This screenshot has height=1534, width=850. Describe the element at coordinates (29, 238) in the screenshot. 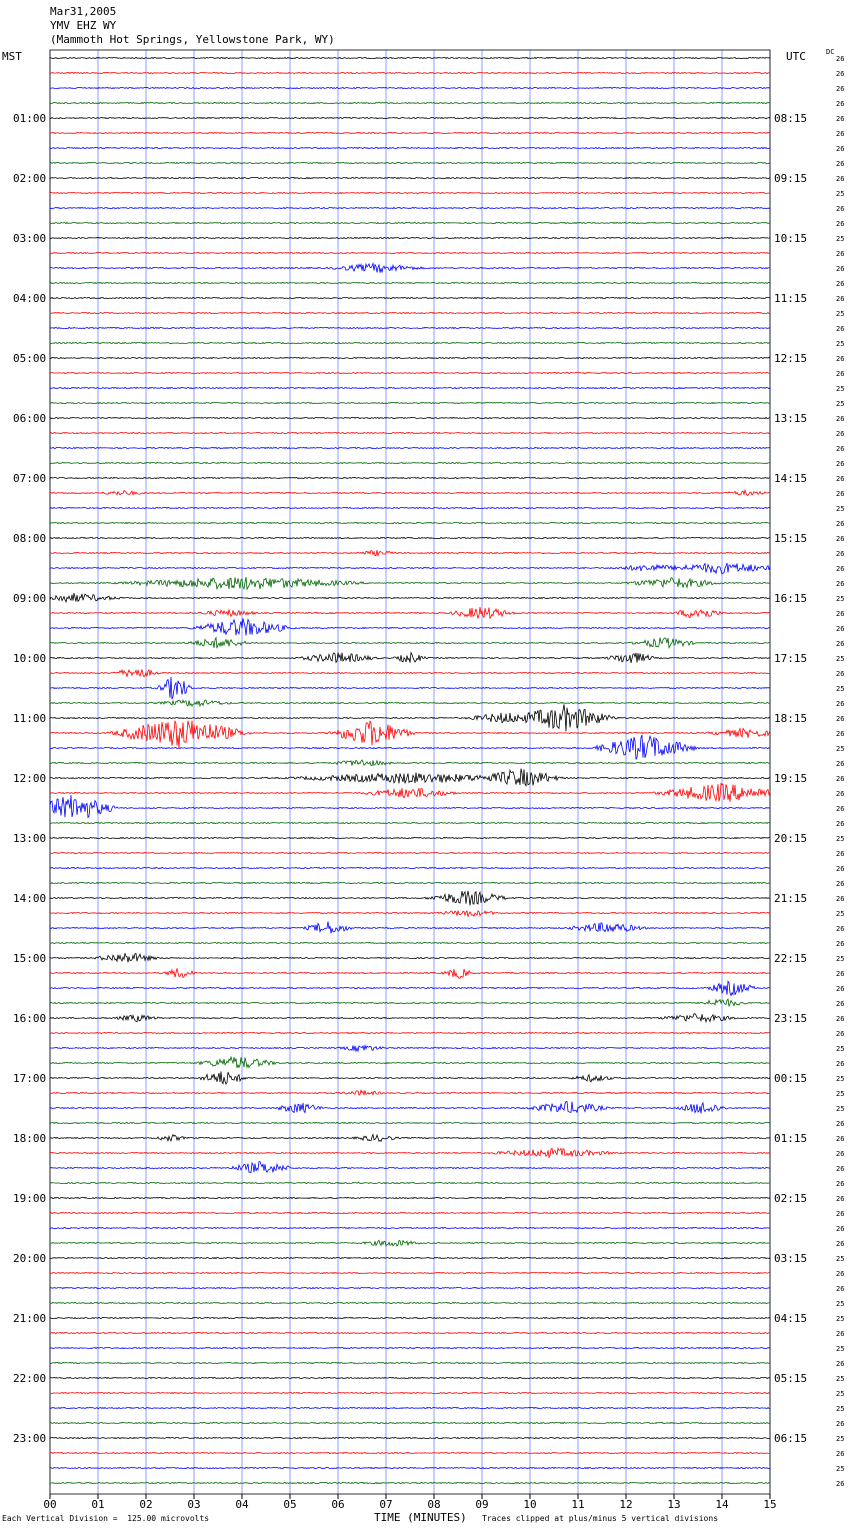

I see `left-hour-label-03:00: 03:00` at that location.